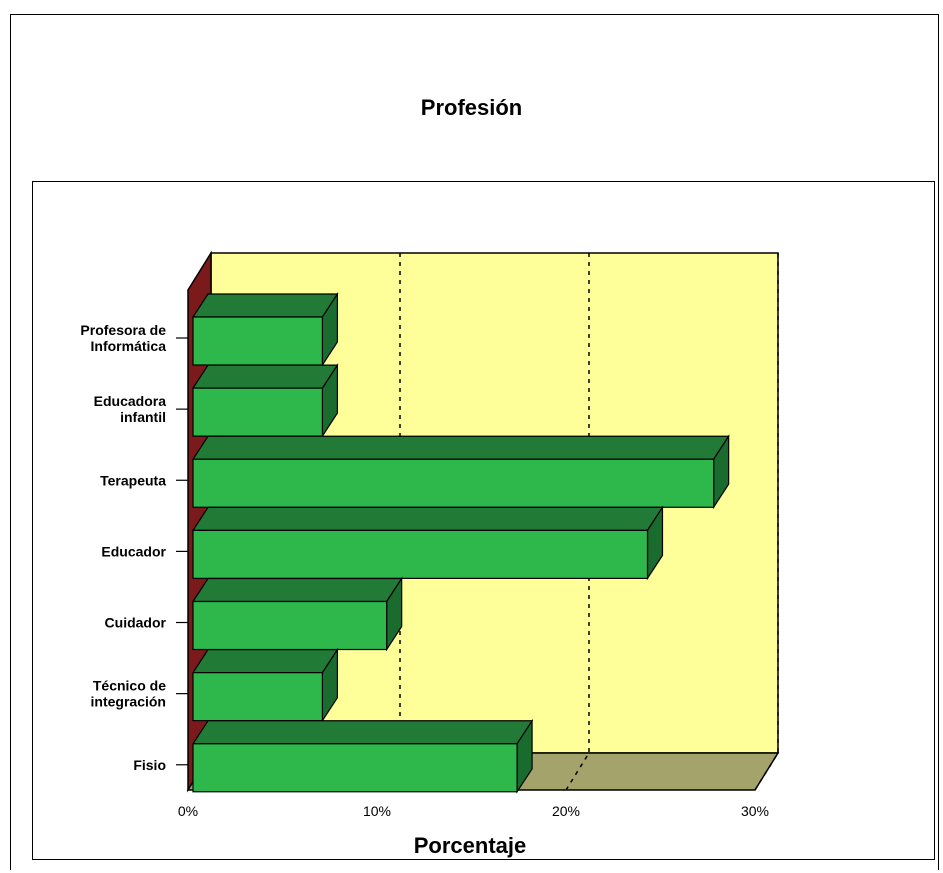 This screenshot has height=873, width=943. What do you see at coordinates (471, 107) in the screenshot?
I see `chart-title: Profesión` at bounding box center [471, 107].